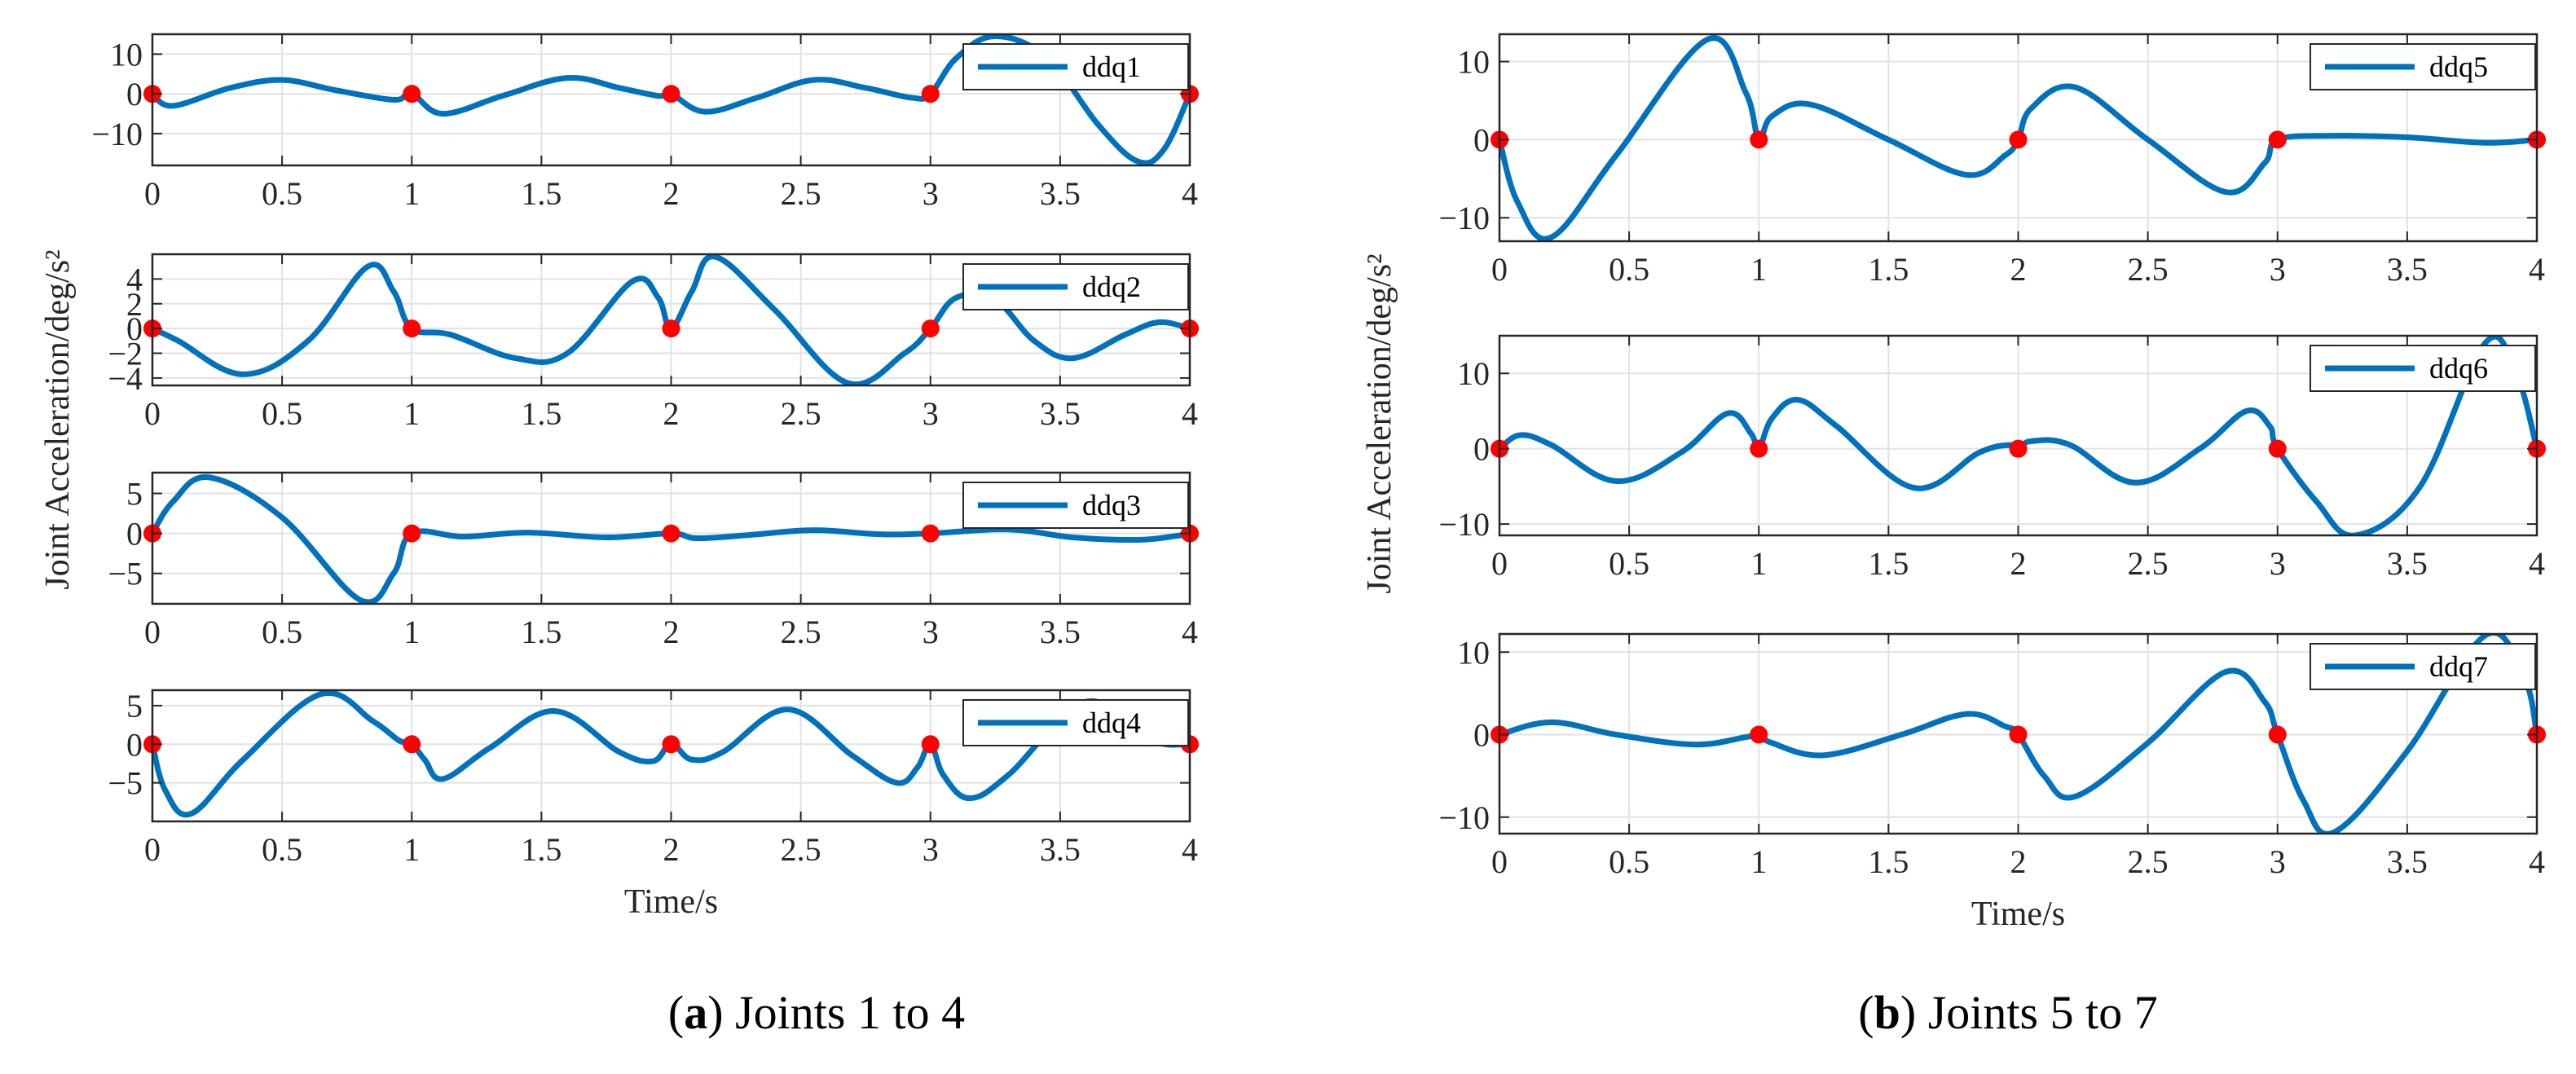 Image resolution: width=2576 pixels, height=1074 pixels. What do you see at coordinates (126, 378) in the screenshot?
I see `y-tick-label: −4` at bounding box center [126, 378].